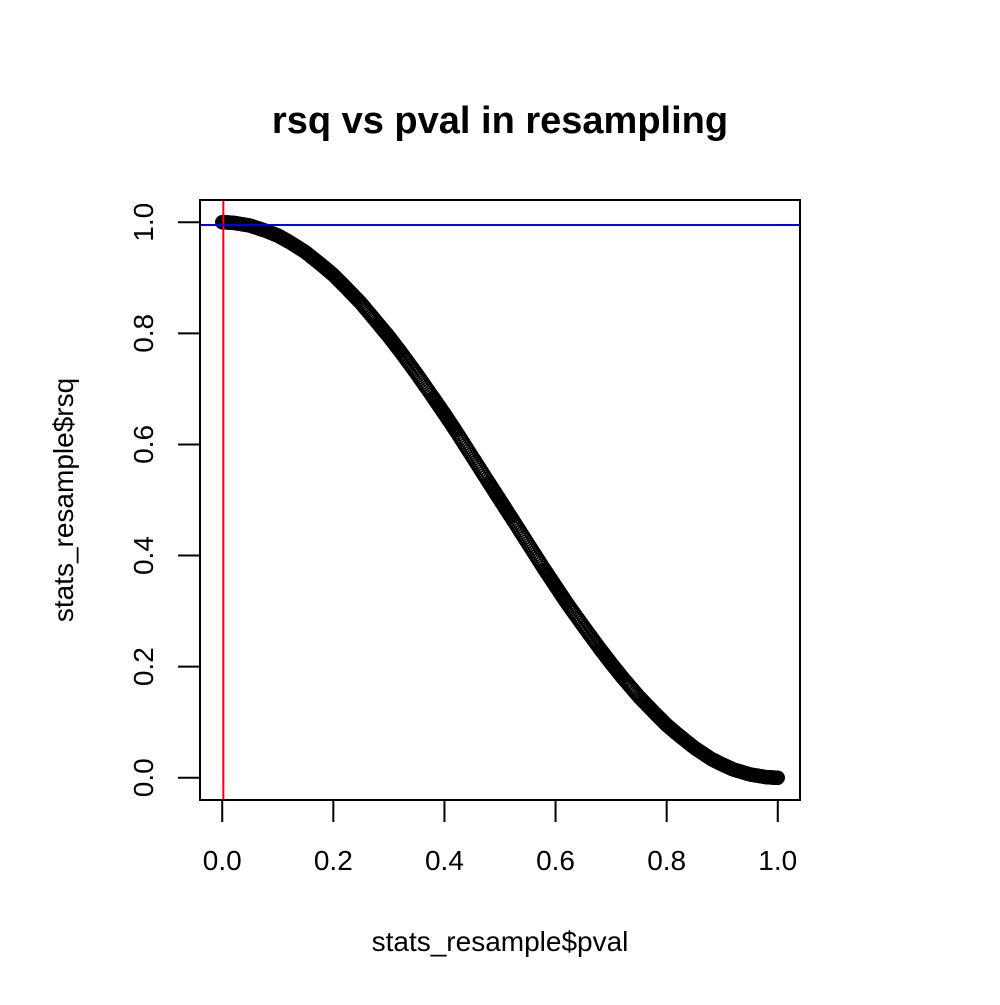  I want to click on x-tick-label: 0.2, so click(333, 860).